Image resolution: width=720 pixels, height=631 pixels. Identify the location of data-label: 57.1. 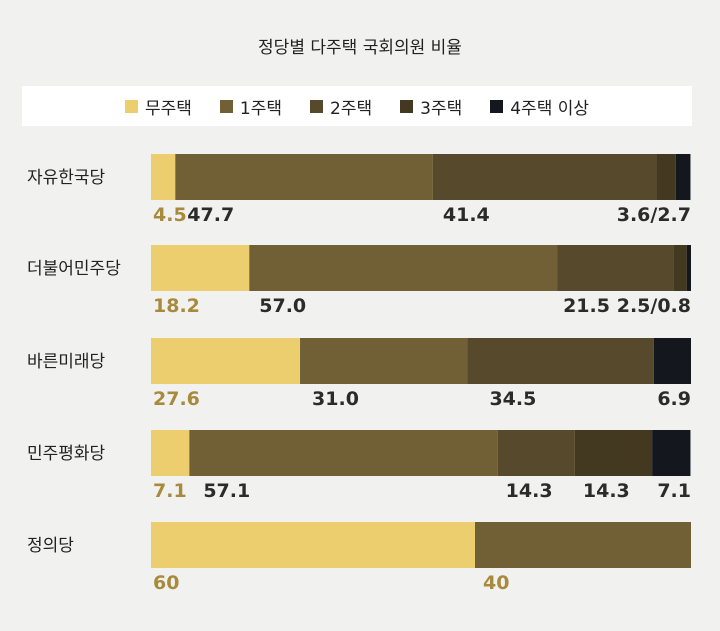
(226, 491).